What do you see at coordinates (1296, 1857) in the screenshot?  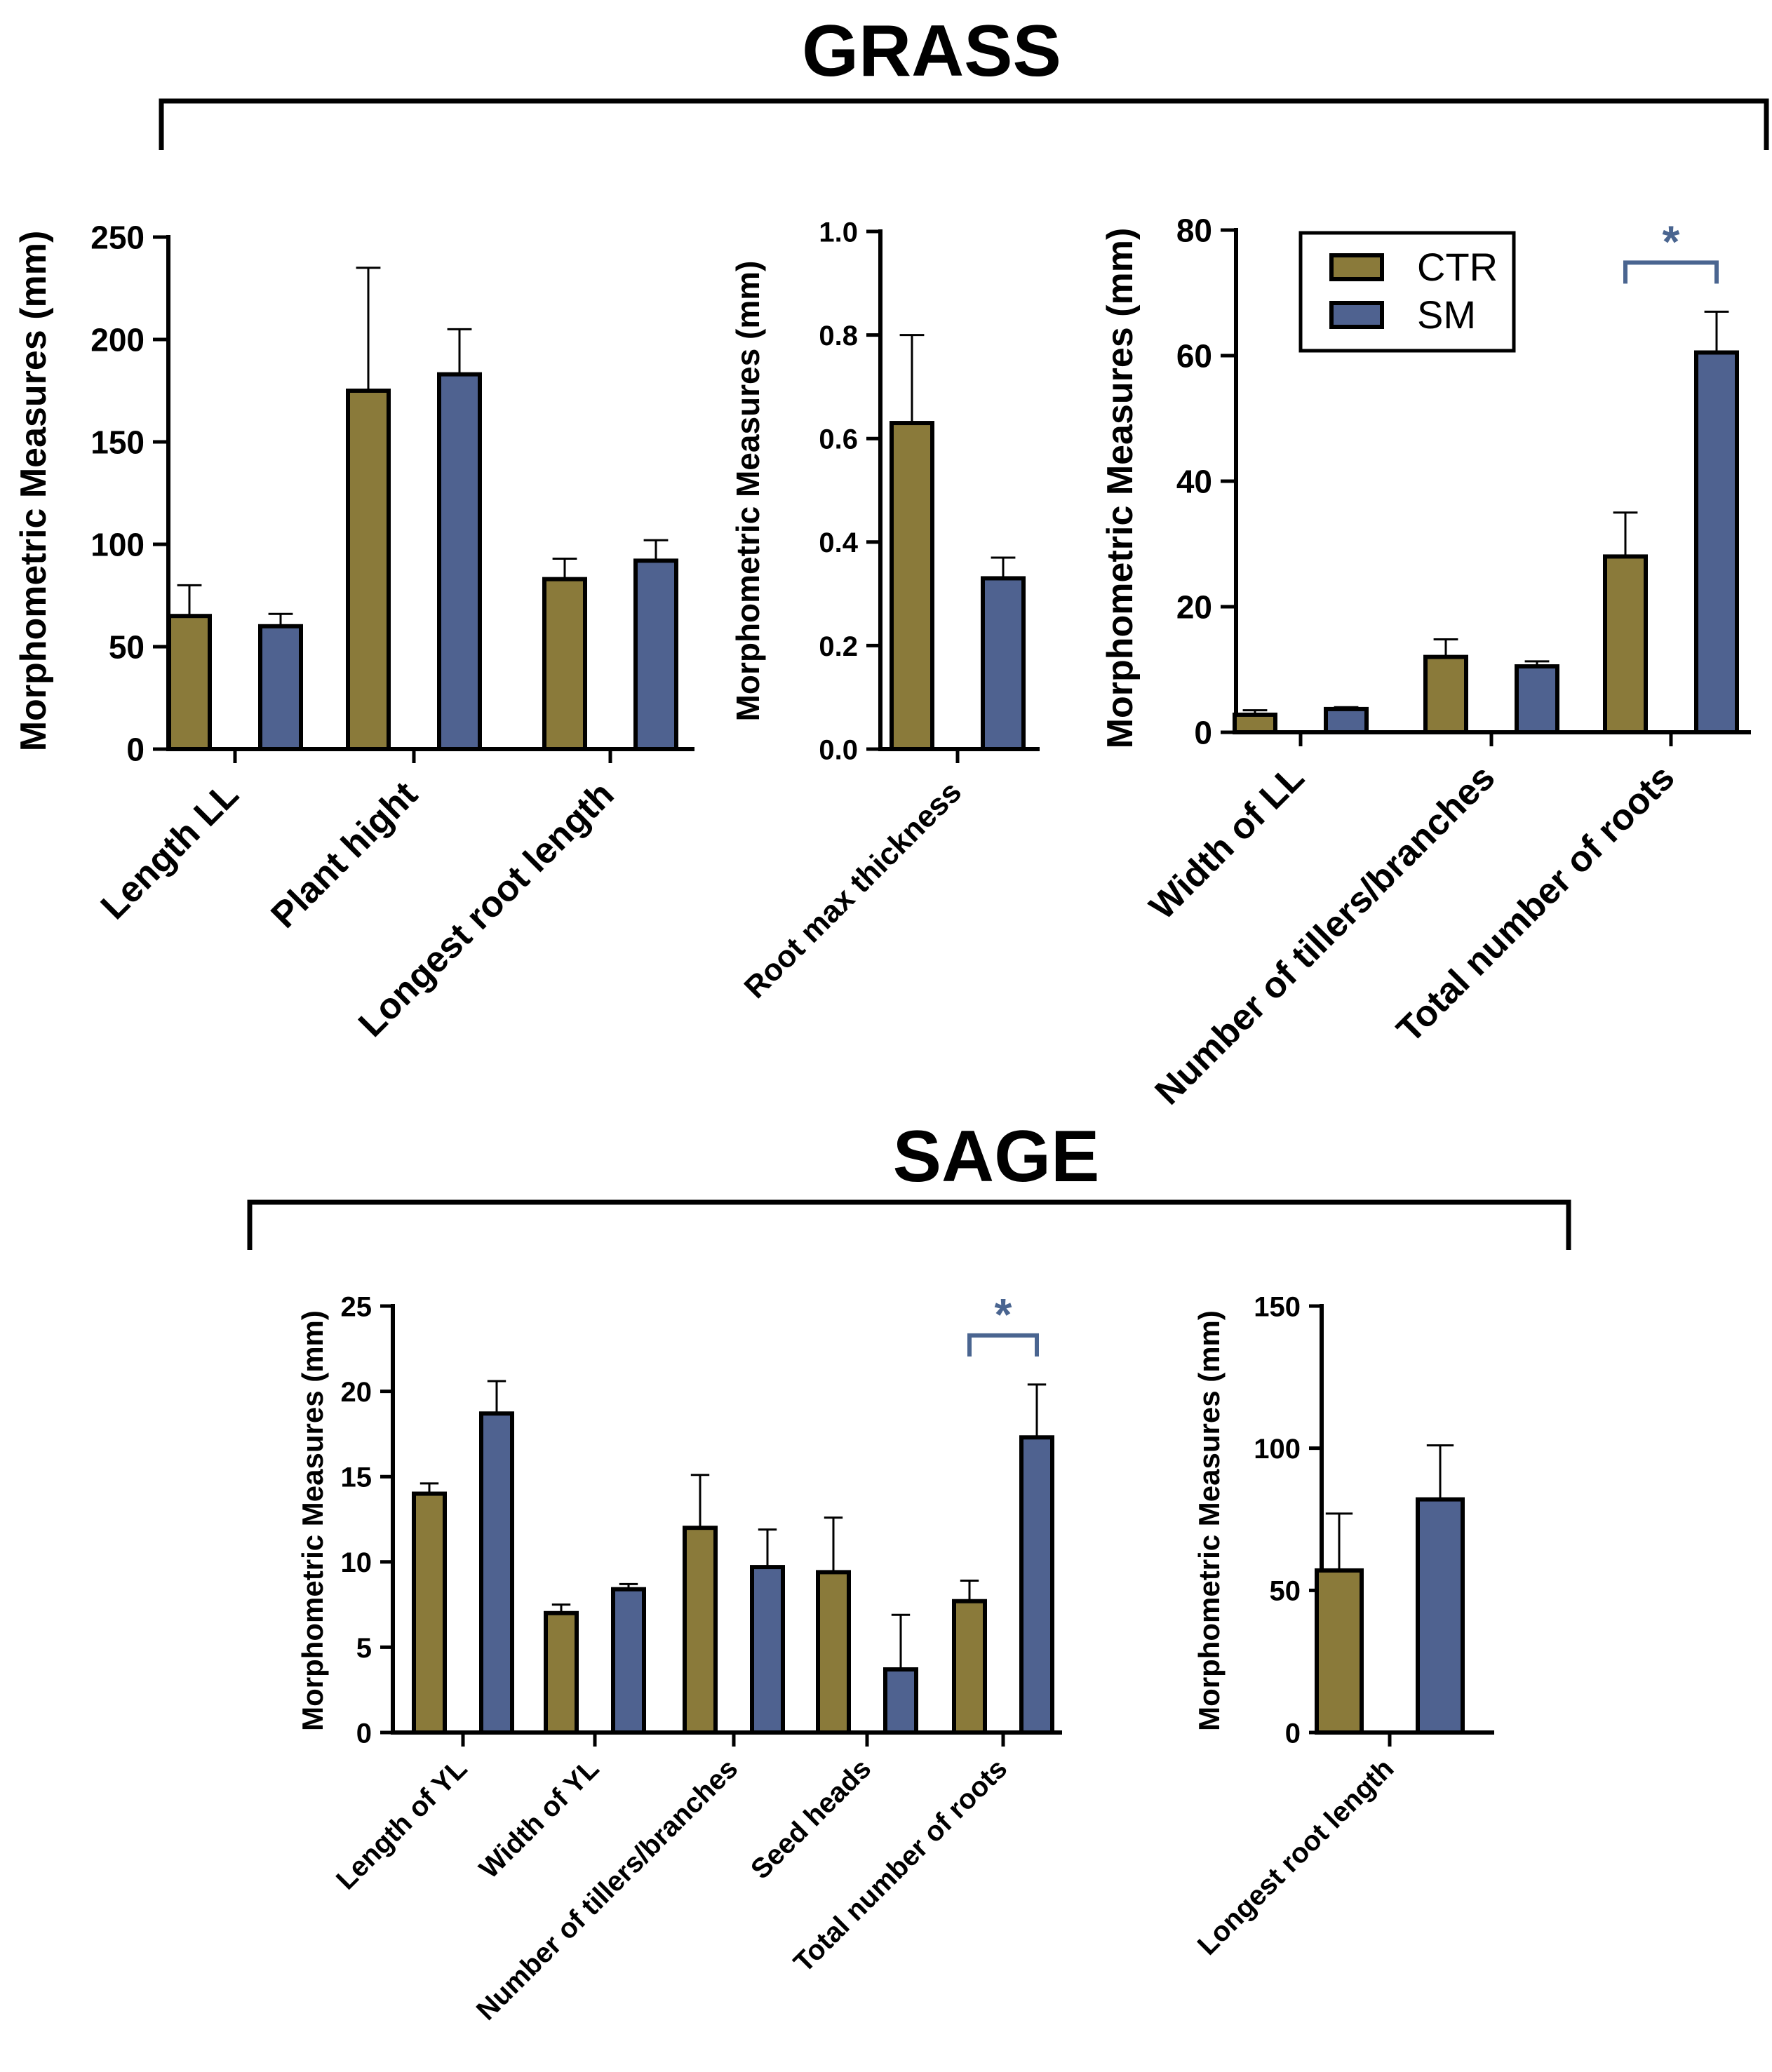 I see `x-category-label-longest-root-length: Longest root length` at bounding box center [1296, 1857].